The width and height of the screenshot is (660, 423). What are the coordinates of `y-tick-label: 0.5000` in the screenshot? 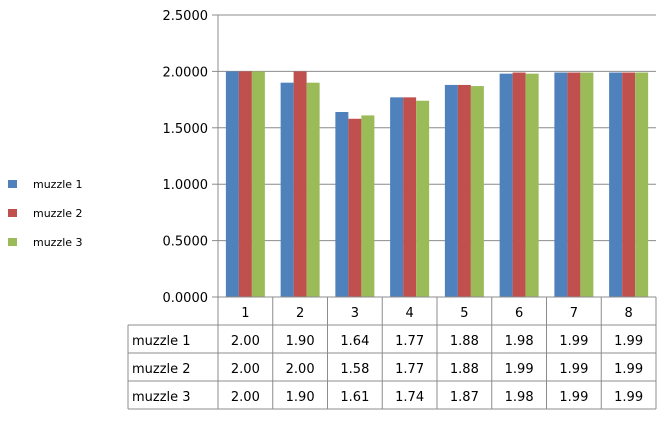 It's located at (186, 242).